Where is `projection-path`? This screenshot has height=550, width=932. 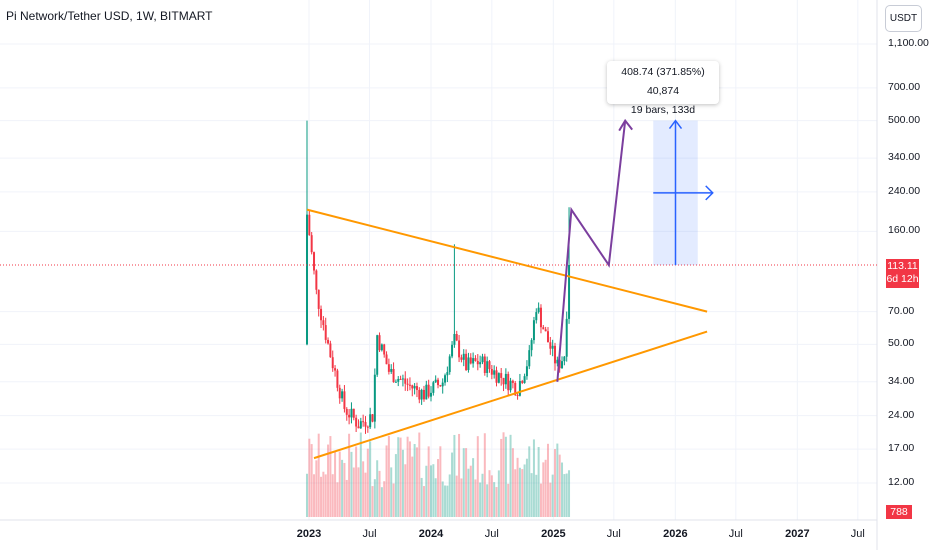 projection-path is located at coordinates (591, 251).